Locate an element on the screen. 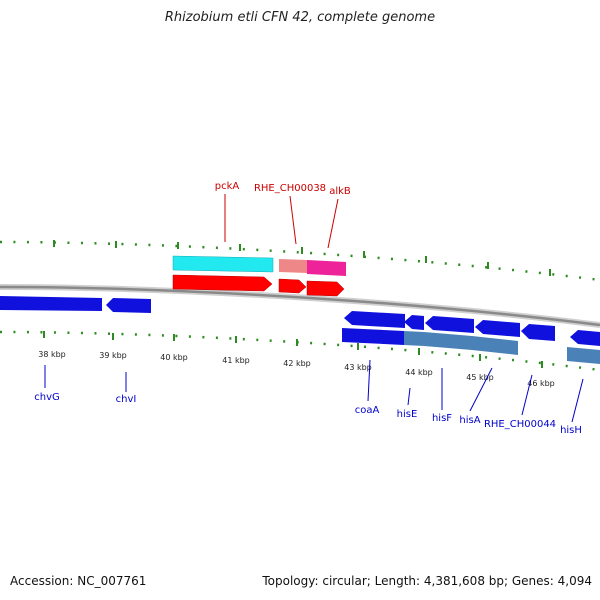  gene-RHE_CH00038-feature is located at coordinates (293, 266).